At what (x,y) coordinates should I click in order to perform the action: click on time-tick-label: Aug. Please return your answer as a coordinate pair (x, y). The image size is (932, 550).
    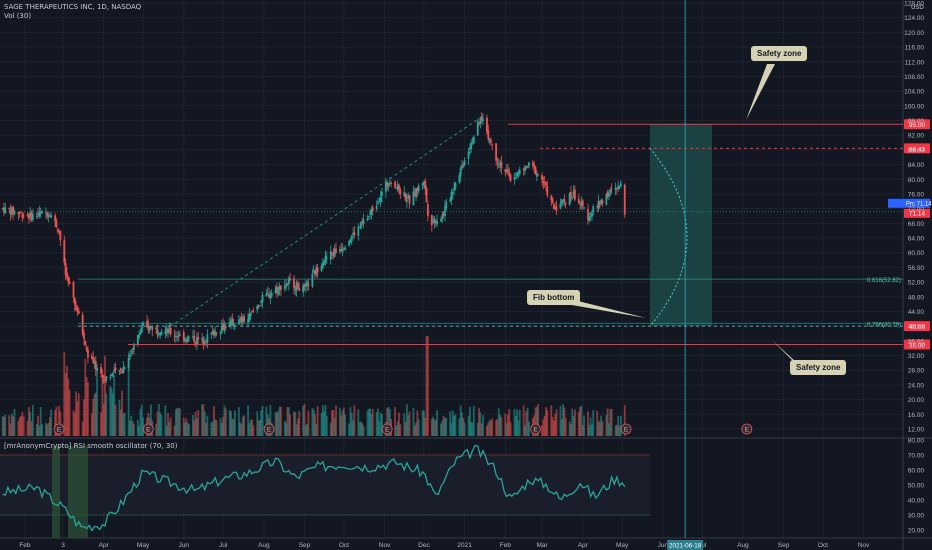
    Looking at the image, I should click on (743, 545).